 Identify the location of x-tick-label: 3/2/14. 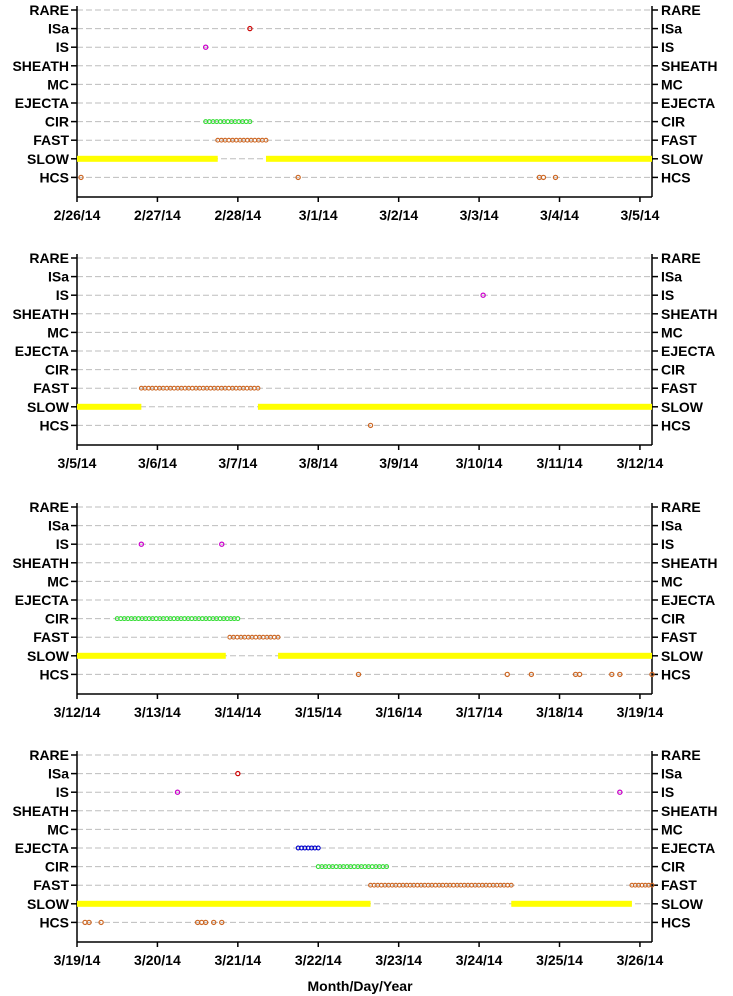
(398, 215).